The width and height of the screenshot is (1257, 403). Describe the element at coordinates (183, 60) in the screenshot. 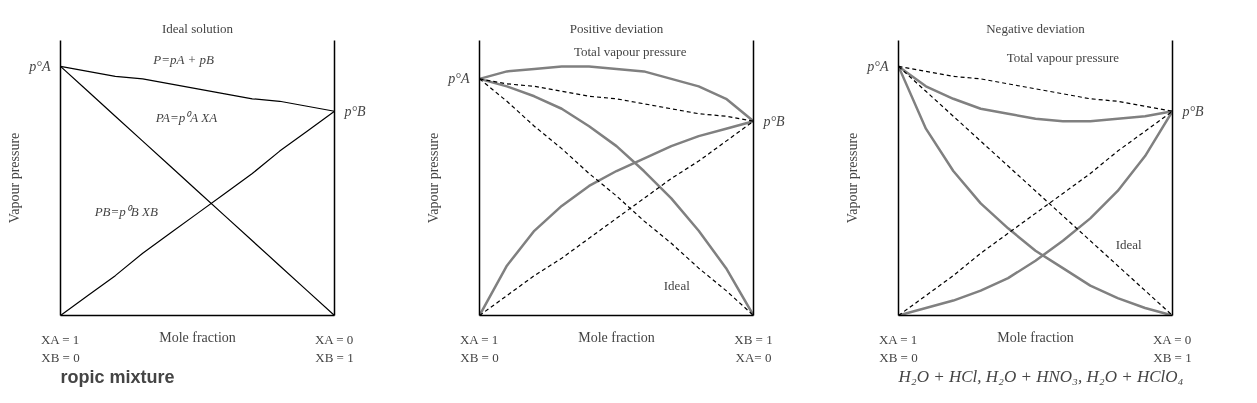

I see `annotation: P=pA + pB` at that location.